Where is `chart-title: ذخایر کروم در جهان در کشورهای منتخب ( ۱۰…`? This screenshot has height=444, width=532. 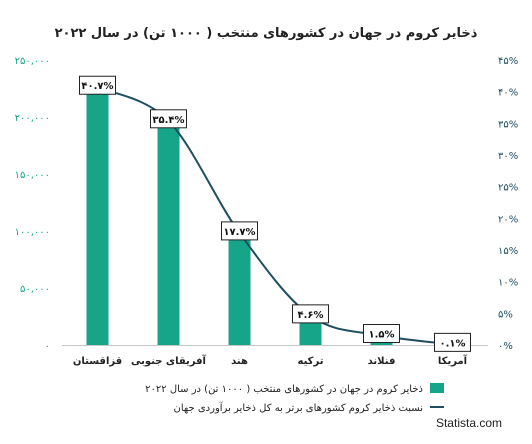 chart-title: ذخایر کروم در جهان در کشورهای منتخب ( ۱۰… is located at coordinates (266, 33).